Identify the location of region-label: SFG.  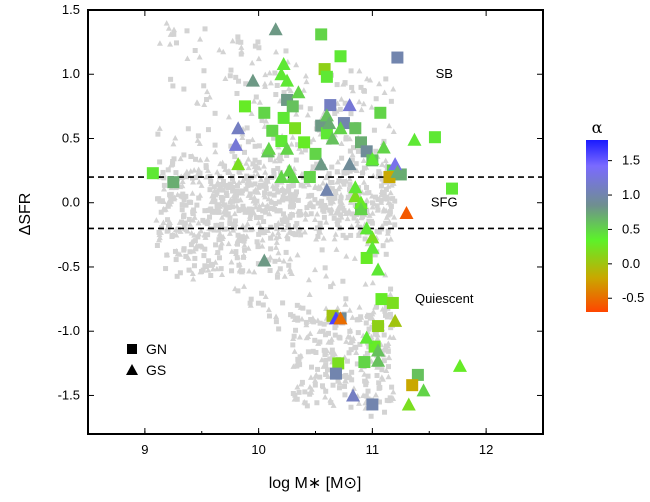
(444, 202).